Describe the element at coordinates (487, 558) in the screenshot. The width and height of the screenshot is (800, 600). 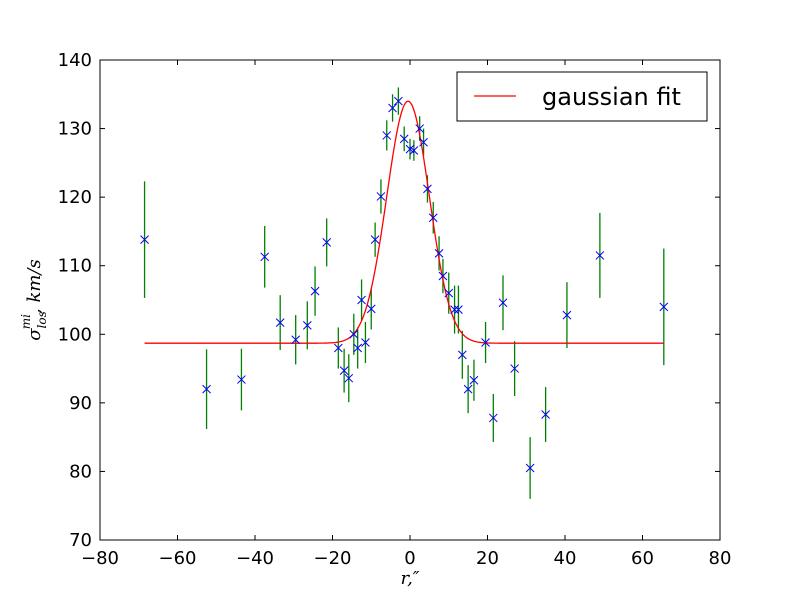
I see `x-tick-label: 20` at that location.